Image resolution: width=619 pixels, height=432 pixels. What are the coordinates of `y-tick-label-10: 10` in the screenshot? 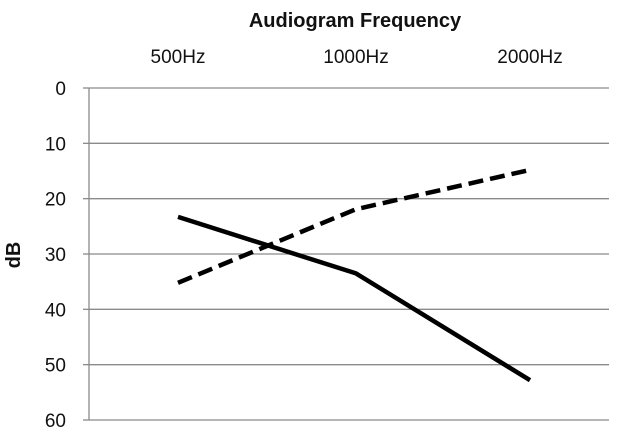 It's located at (55, 144).